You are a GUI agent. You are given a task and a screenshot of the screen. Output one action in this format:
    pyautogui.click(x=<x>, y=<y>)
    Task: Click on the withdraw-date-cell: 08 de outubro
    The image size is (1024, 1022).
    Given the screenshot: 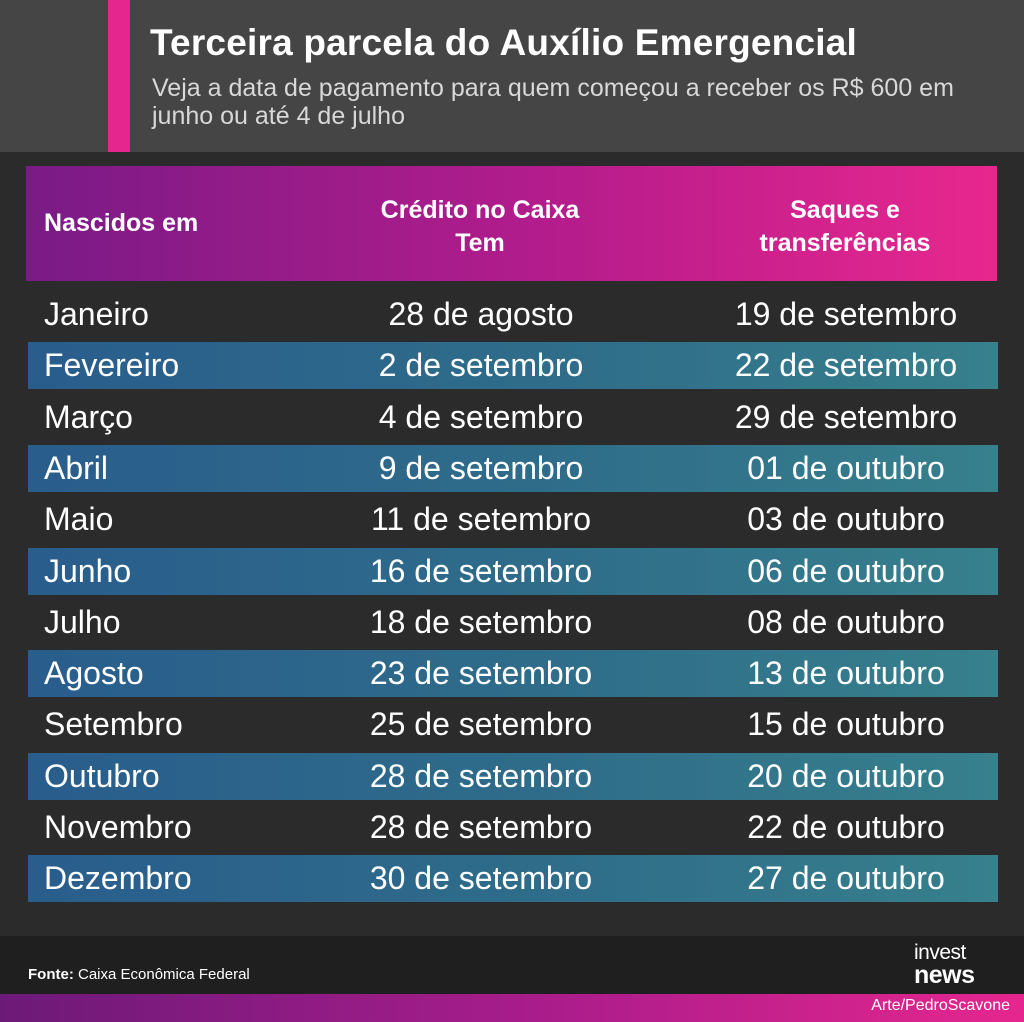 What is the action you would take?
    pyautogui.click(x=846, y=622)
    